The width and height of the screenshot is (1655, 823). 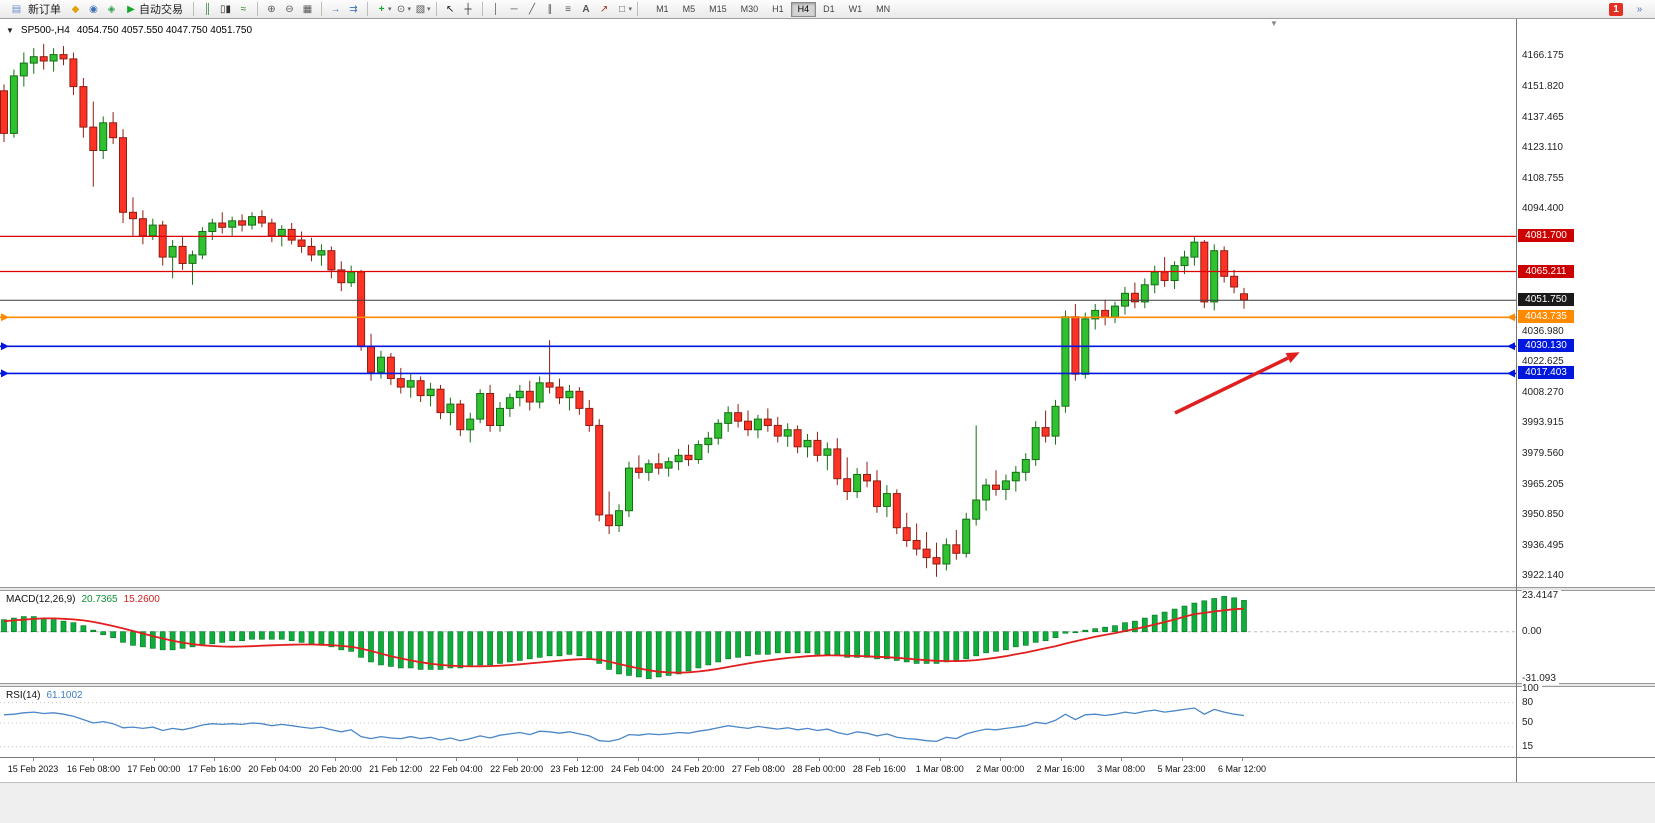 I want to click on auto-scroll-icon: →, so click(x=335, y=9).